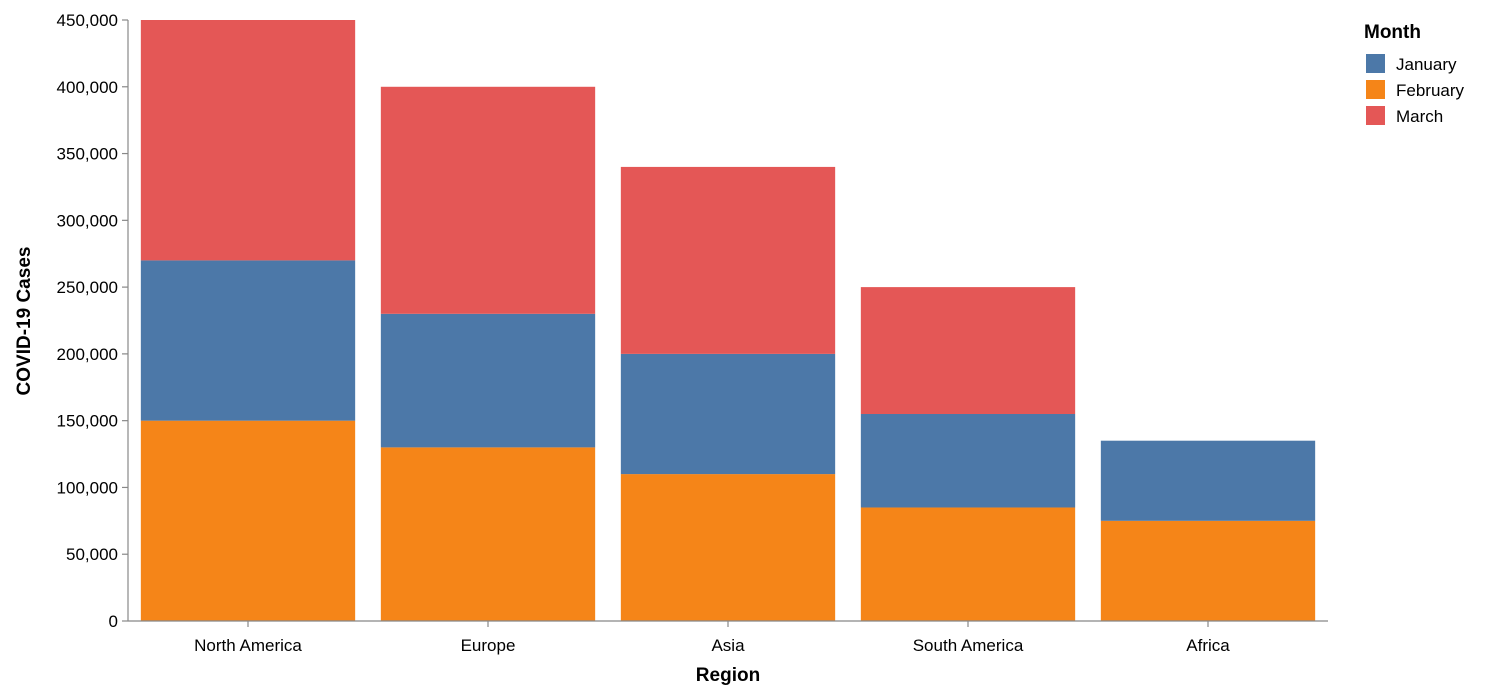 The width and height of the screenshot is (1488, 694). What do you see at coordinates (1208, 570) in the screenshot?
I see `bar-africa-february` at bounding box center [1208, 570].